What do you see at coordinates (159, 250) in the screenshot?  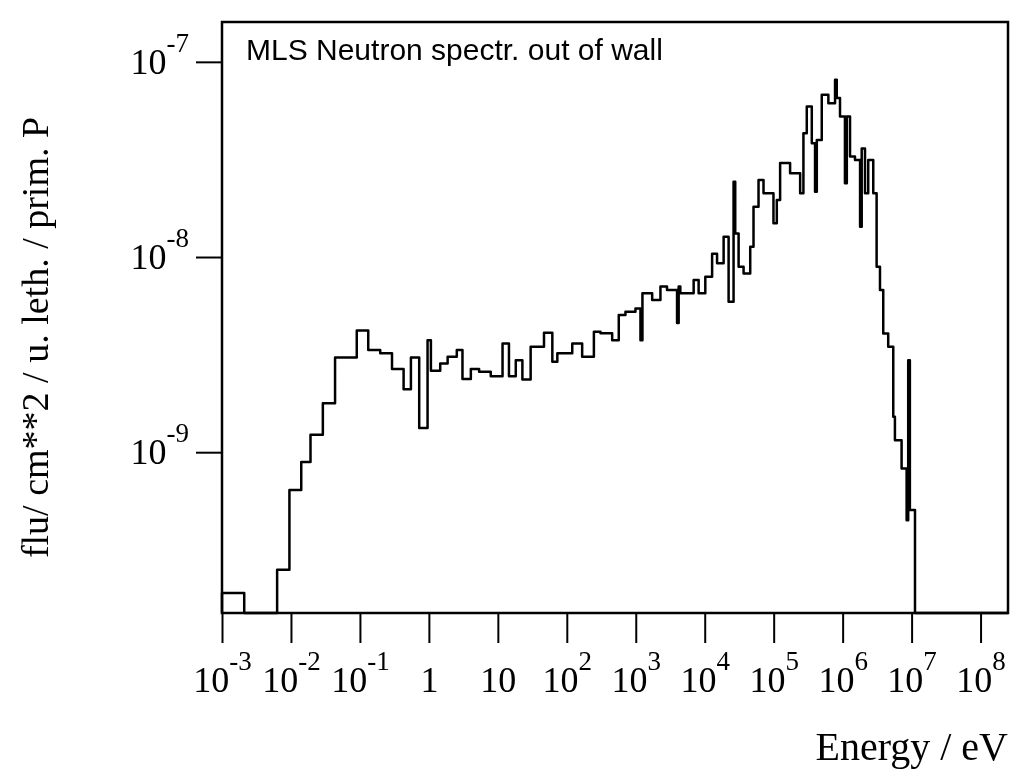 I see `y-tick-label: 10$^{-8}$` at bounding box center [159, 250].